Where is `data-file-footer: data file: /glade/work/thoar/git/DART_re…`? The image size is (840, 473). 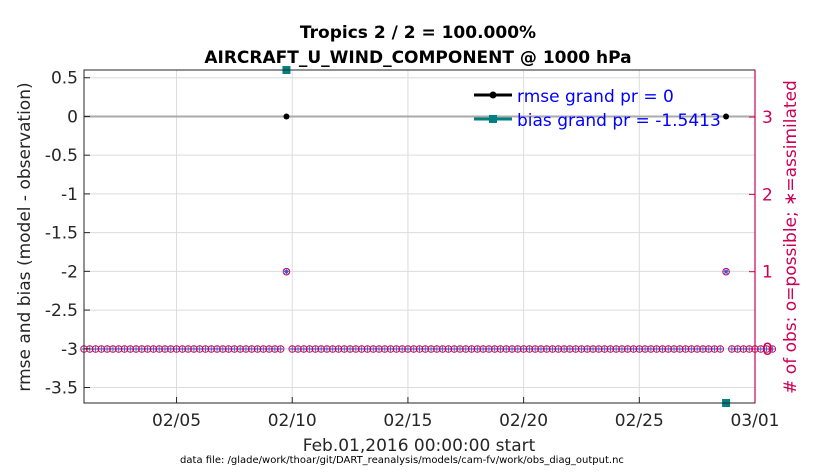 data-file-footer: data file: /glade/work/thoar/git/DART_re… is located at coordinates (402, 460).